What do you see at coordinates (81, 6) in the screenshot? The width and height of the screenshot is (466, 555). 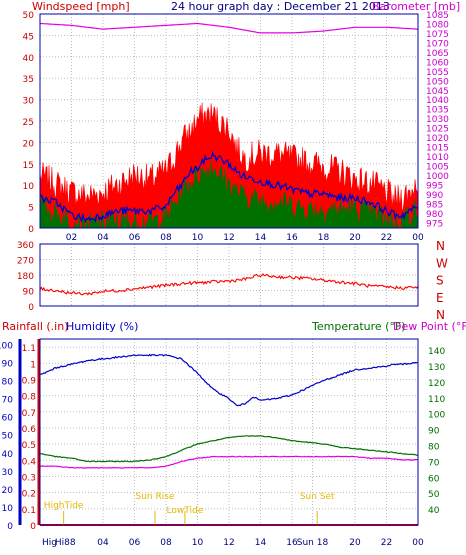 I see `wind-axis-title: Windspeed [mph]` at bounding box center [81, 6].